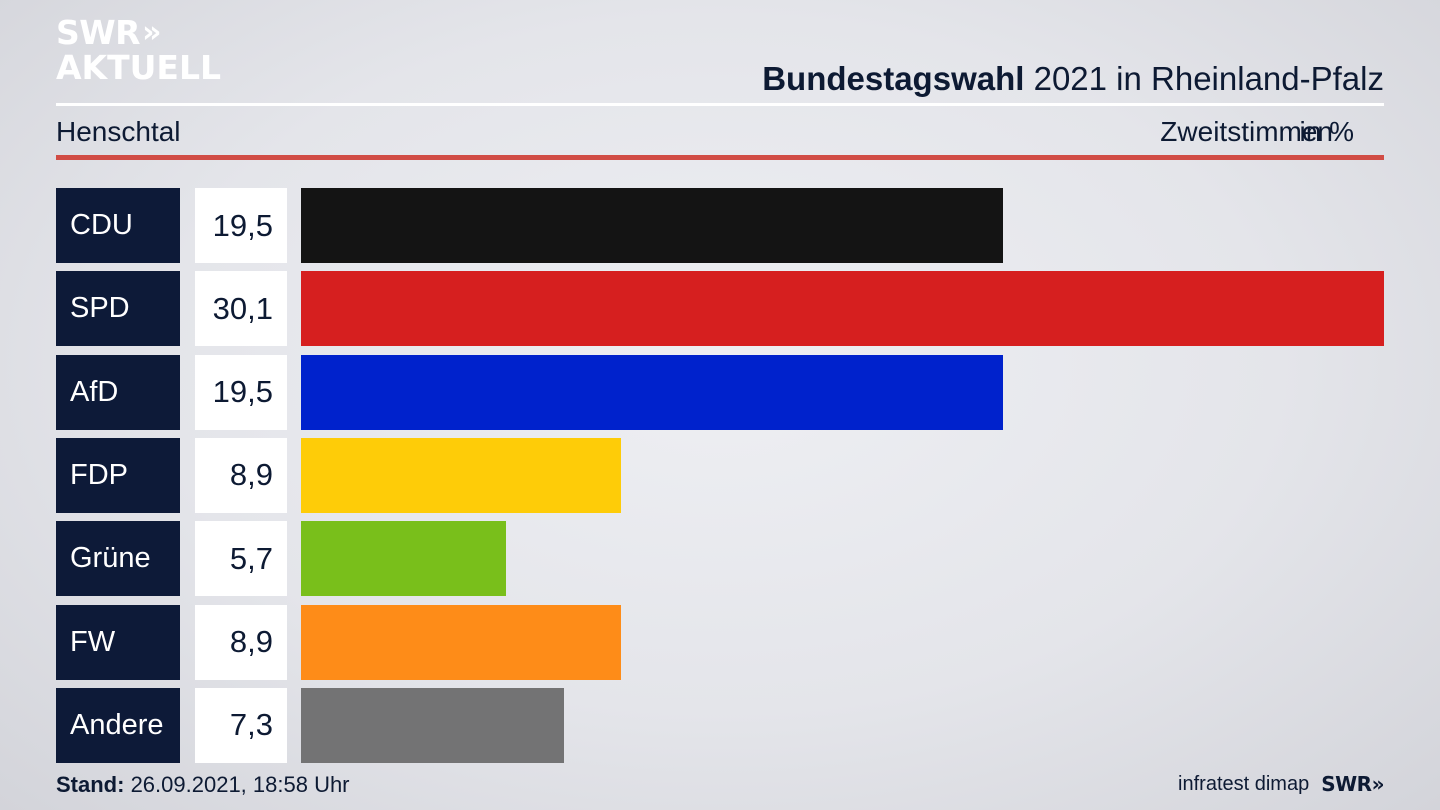 Image resolution: width=1440 pixels, height=810 pixels. Describe the element at coordinates (152, 32) in the screenshot. I see `logo-chevron-icon: »` at that location.